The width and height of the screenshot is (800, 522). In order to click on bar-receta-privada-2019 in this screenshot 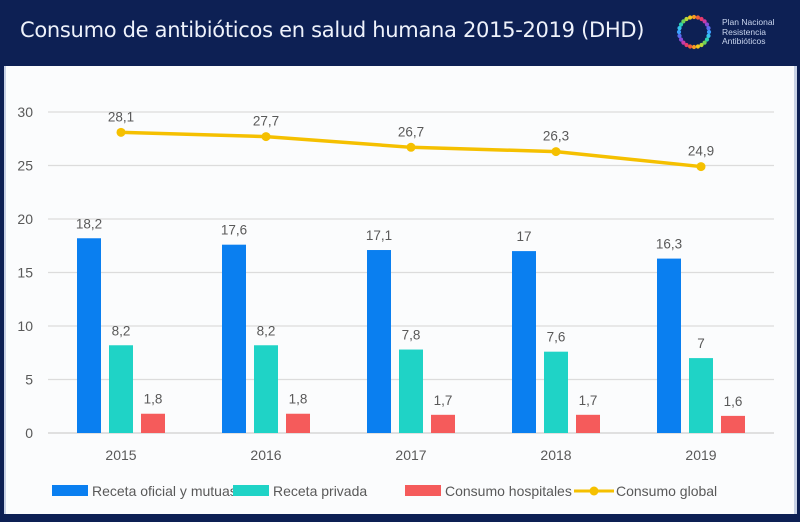, I will do `click(701, 395)`.